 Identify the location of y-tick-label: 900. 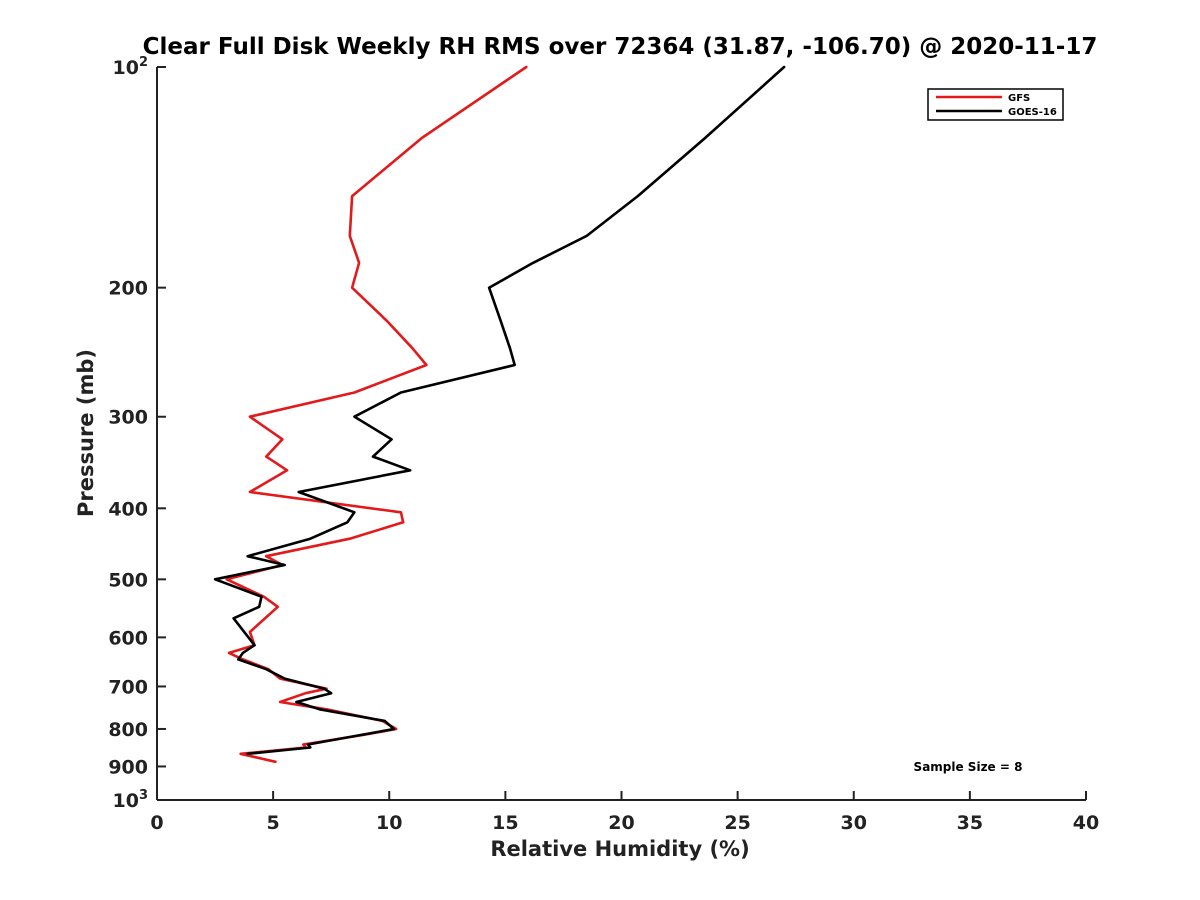
(128, 767).